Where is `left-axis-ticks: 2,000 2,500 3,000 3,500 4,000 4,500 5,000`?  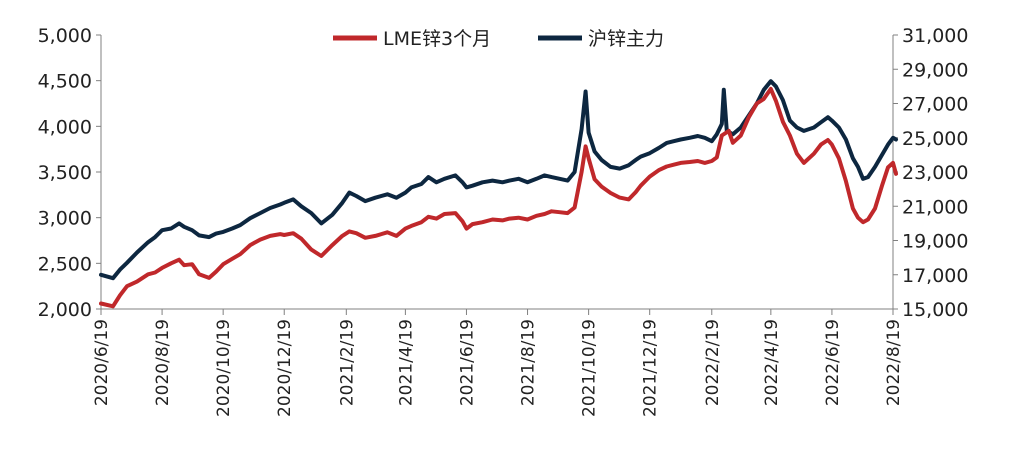 left-axis-ticks: 2,000 2,500 3,000 3,500 4,000 4,500 5,000 is located at coordinates (69, 173).